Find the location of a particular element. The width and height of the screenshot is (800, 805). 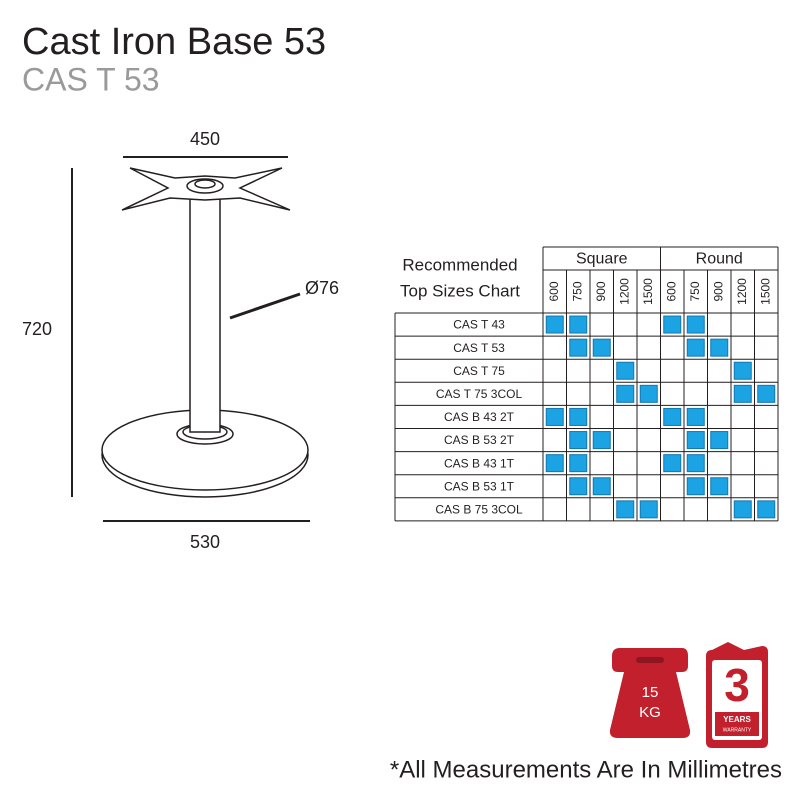

row-label: CAS T 75 is located at coordinates (479, 371).